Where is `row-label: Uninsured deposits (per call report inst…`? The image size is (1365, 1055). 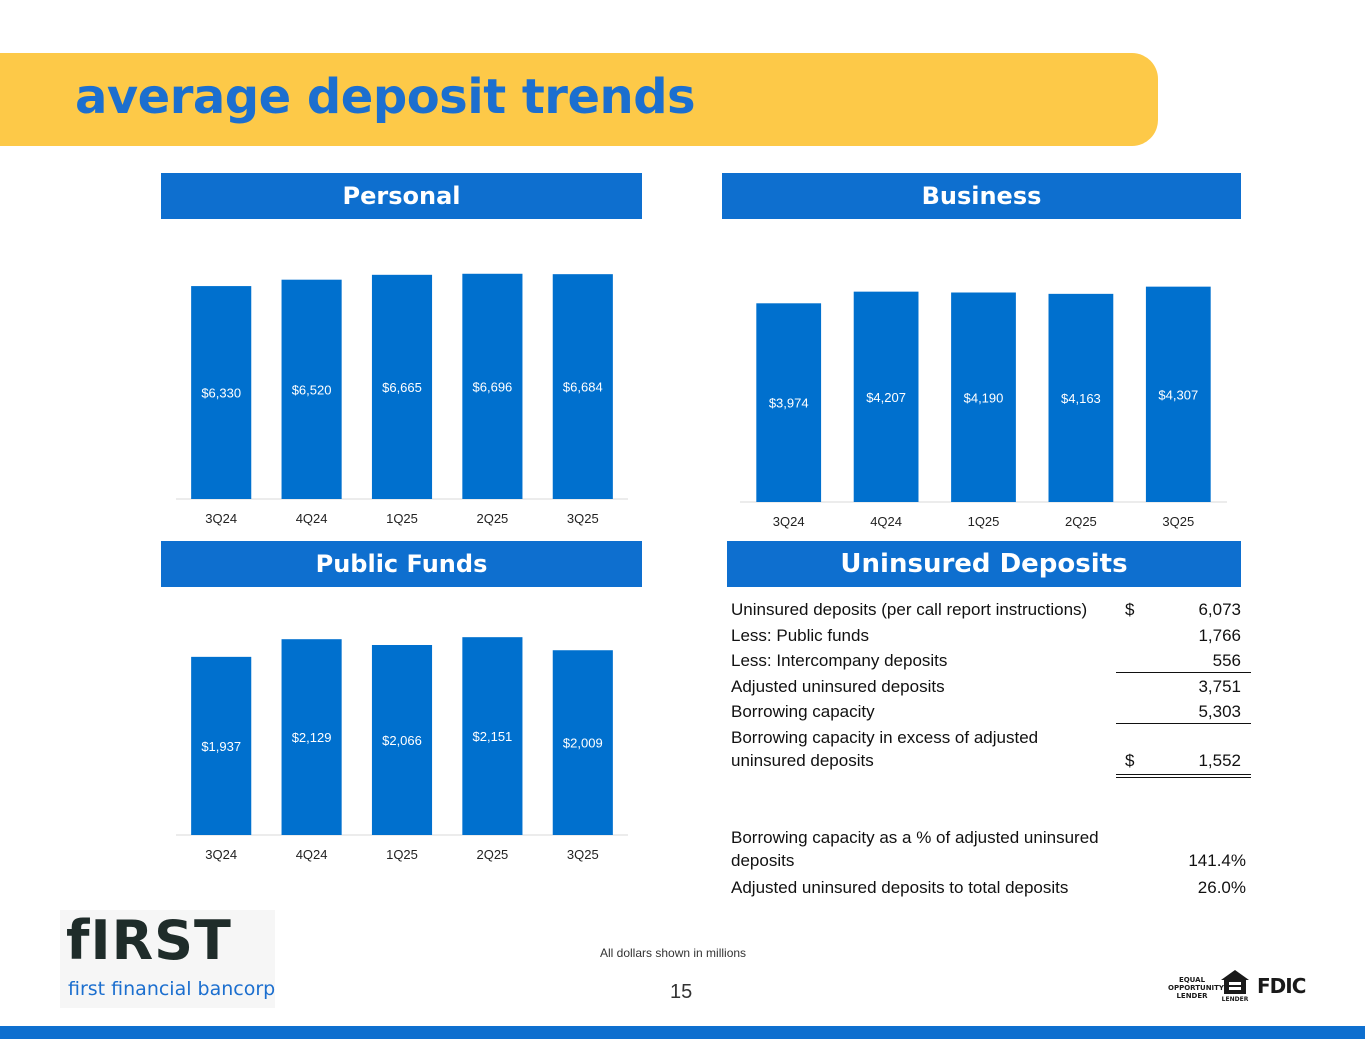 row-label: Uninsured deposits (per call report inst… is located at coordinates (909, 609).